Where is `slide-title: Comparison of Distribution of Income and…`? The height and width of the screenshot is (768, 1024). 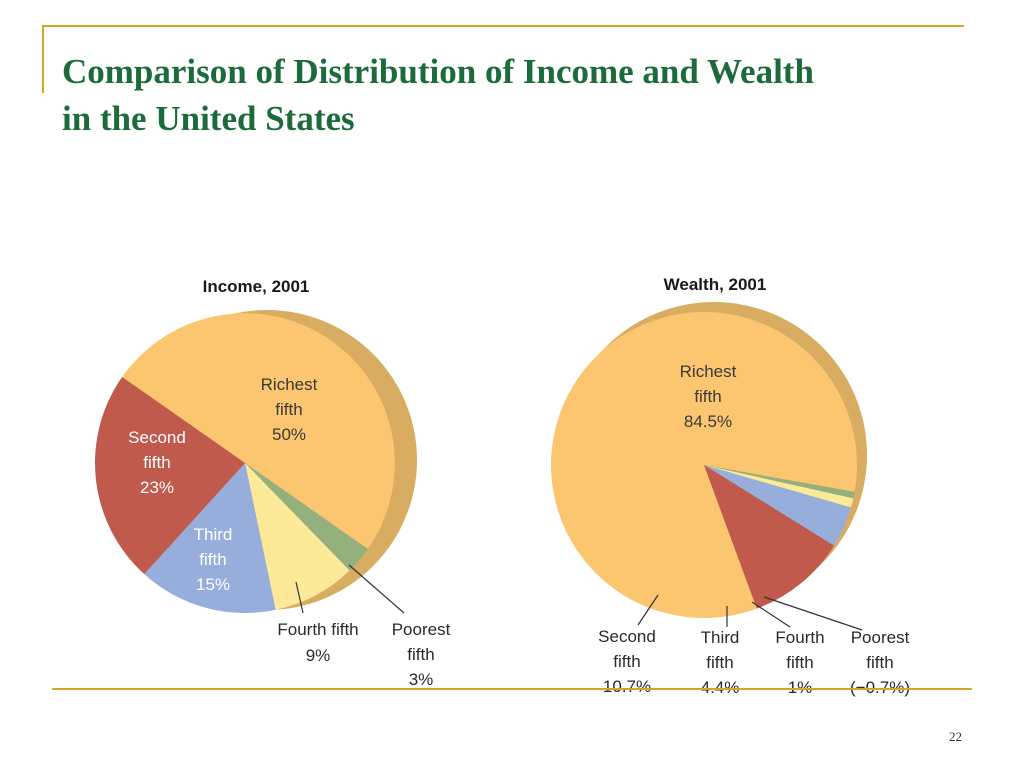 slide-title: Comparison of Distribution of Income and… is located at coordinates (512, 95).